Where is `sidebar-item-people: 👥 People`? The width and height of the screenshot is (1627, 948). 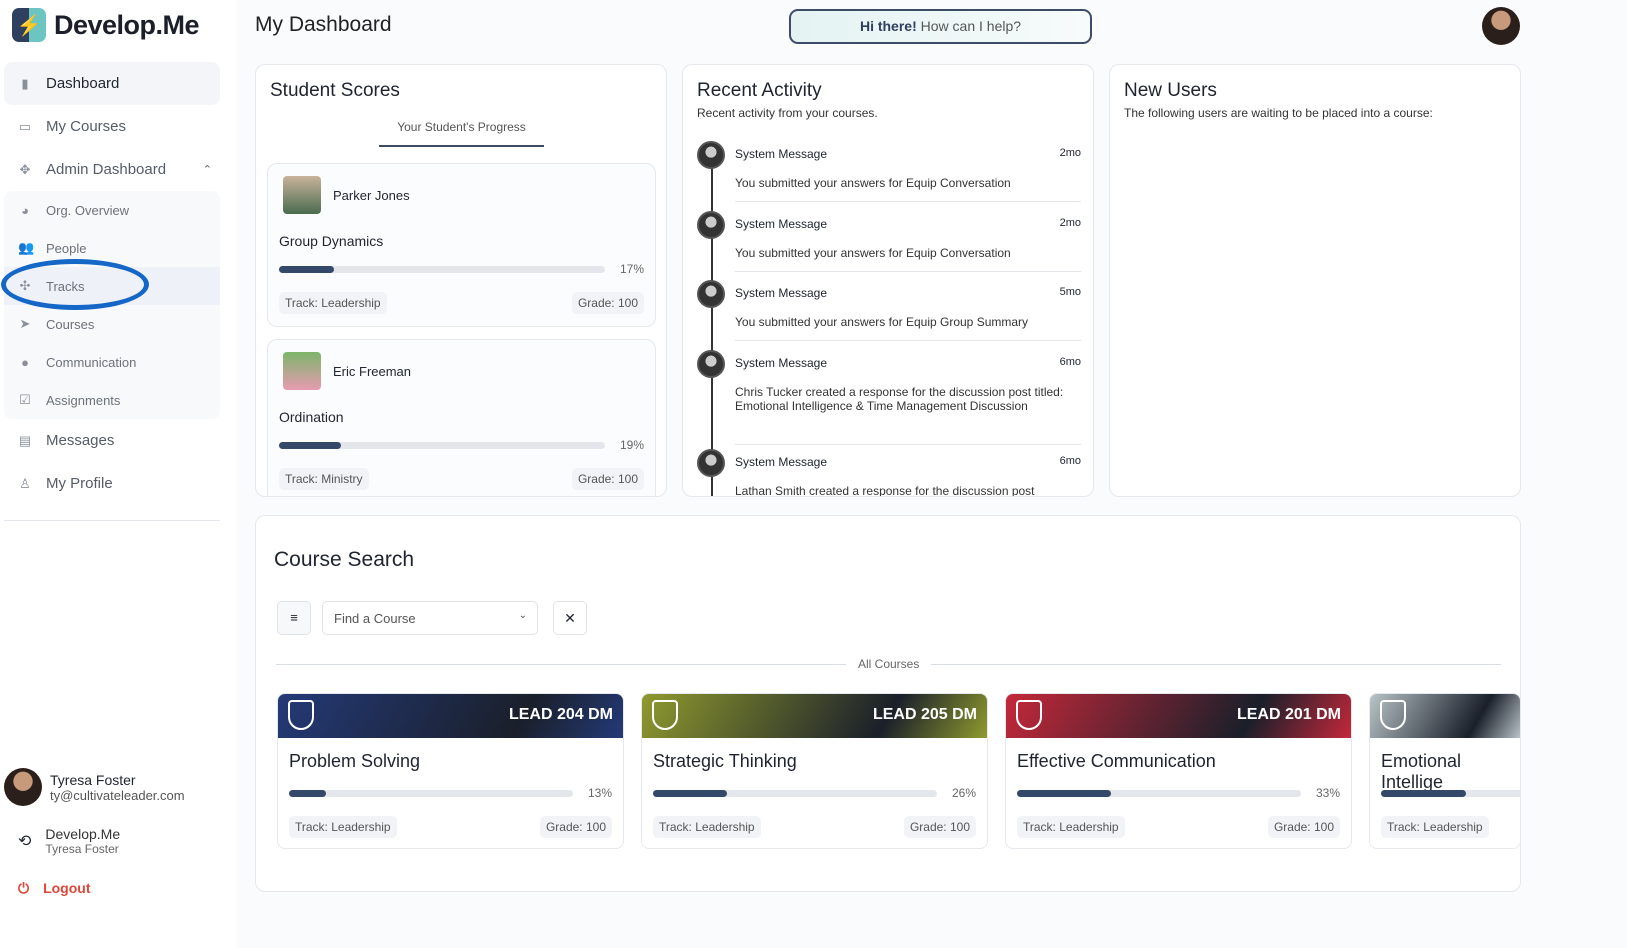 sidebar-item-people: 👥 People is located at coordinates (52, 248).